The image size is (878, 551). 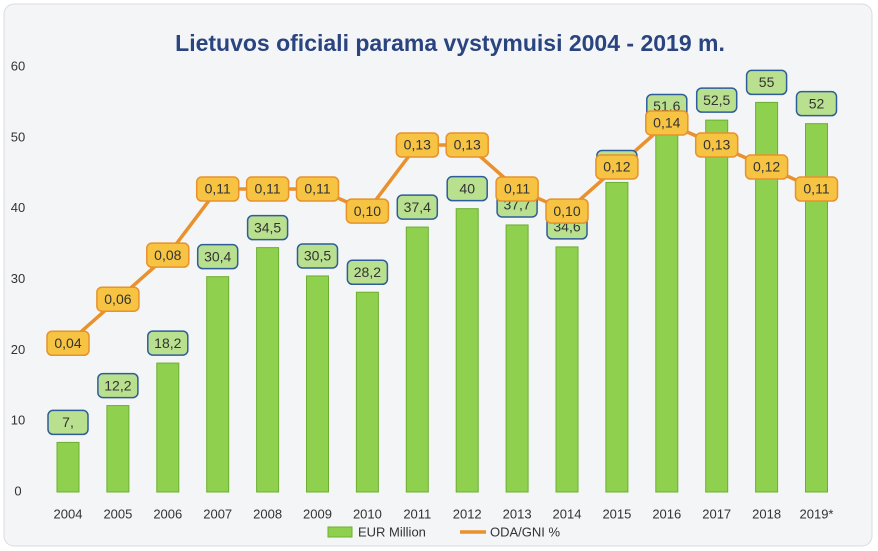 I want to click on x-tick-label: 2015, so click(x=616, y=513).